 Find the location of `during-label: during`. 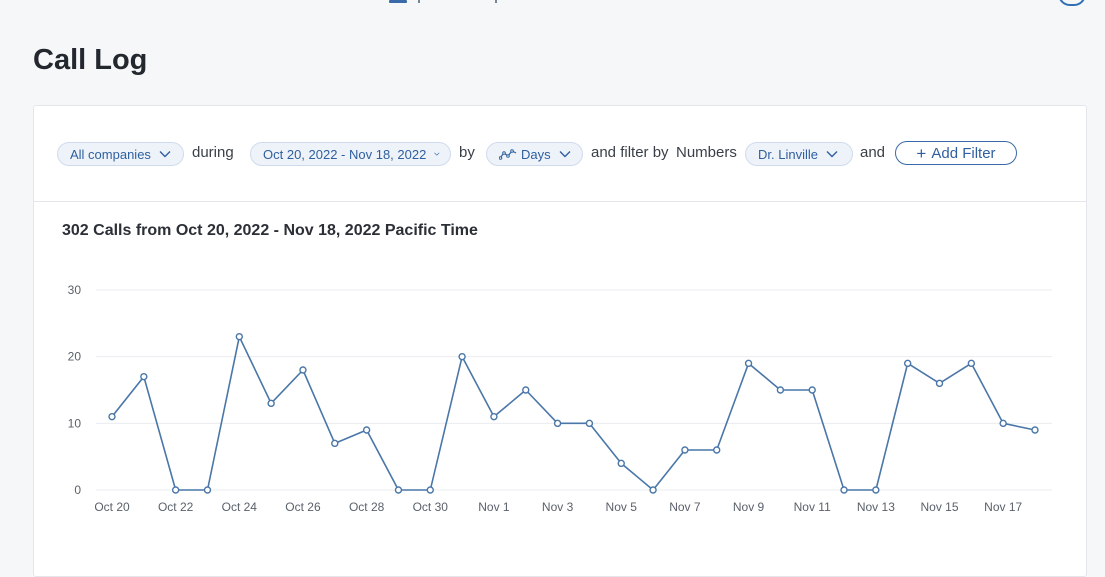

during-label: during is located at coordinates (213, 152).